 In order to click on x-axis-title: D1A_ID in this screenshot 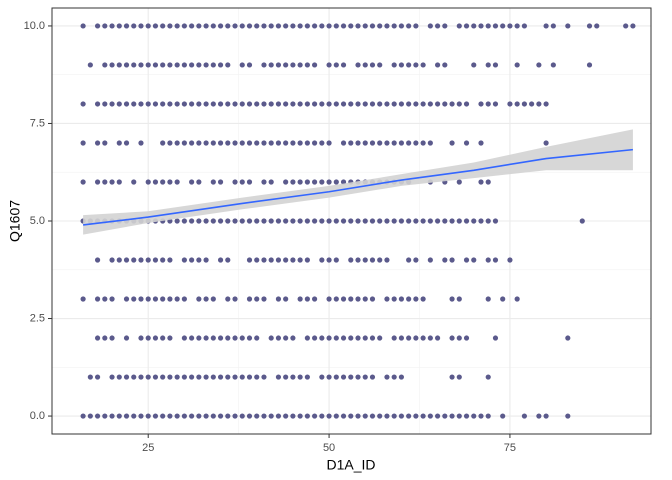, I will do `click(350, 465)`.